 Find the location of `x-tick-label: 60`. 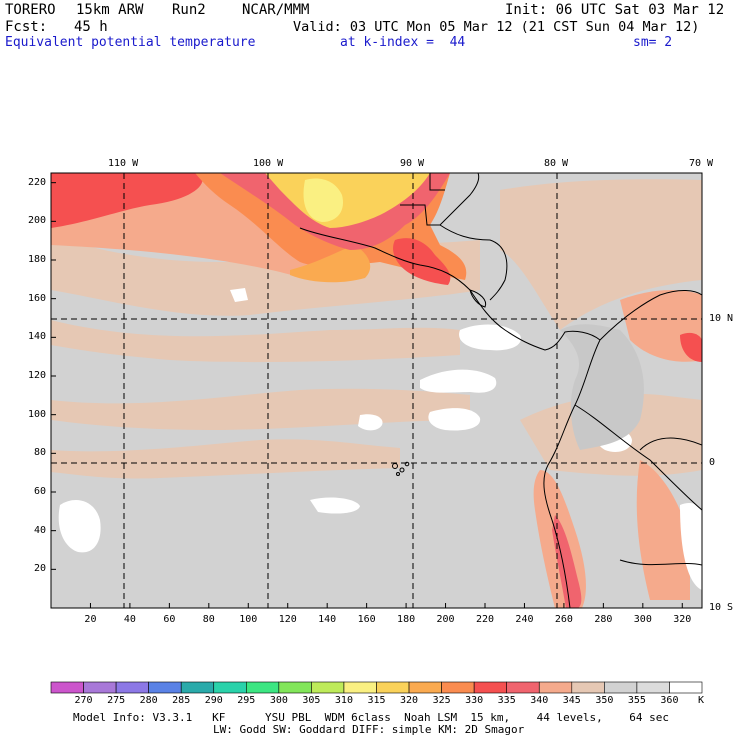

x-tick-label: 60 is located at coordinates (169, 619).